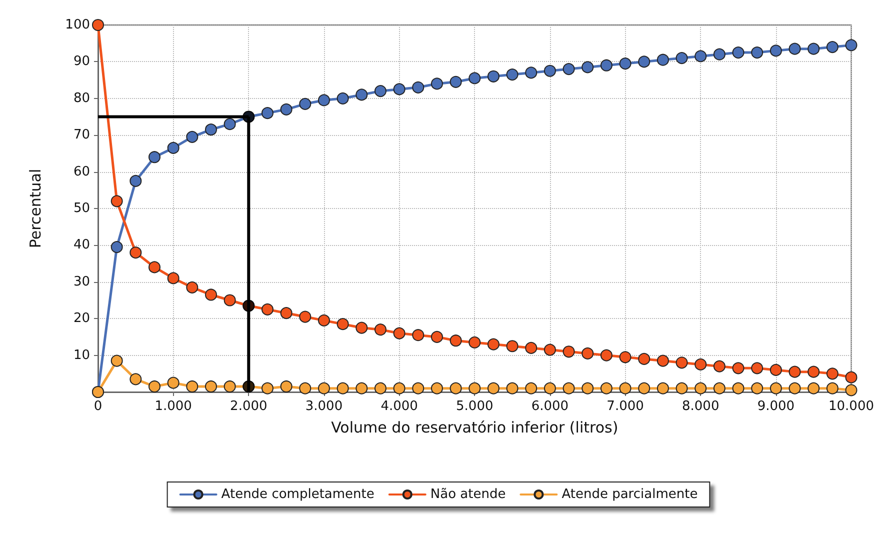 The height and width of the screenshot is (537, 877). What do you see at coordinates (81, 172) in the screenshot?
I see `y-tick-label: 60` at bounding box center [81, 172].